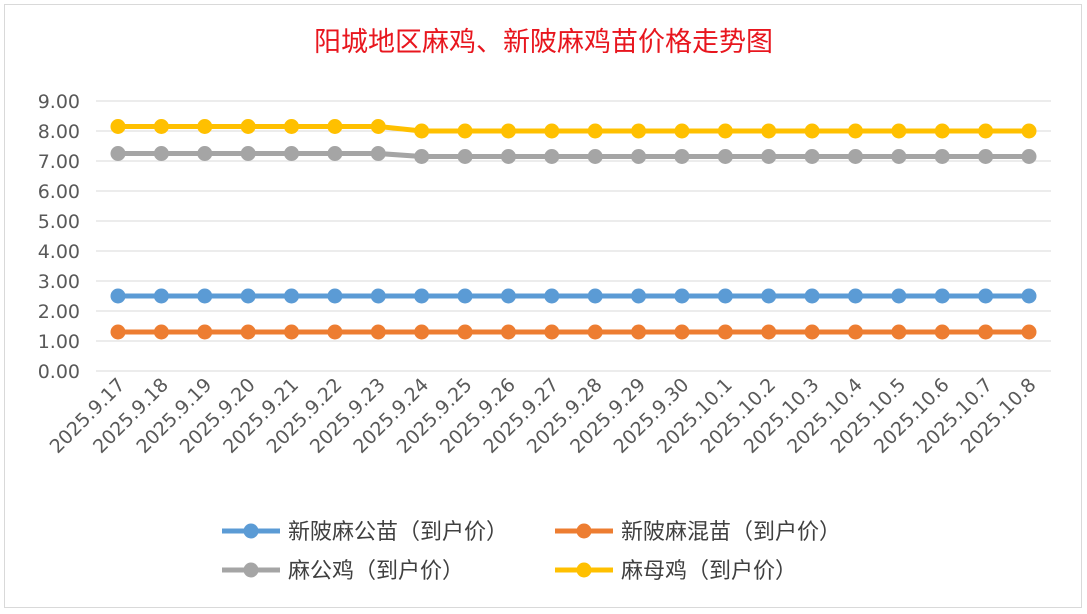 Image resolution: width=1087 pixels, height=614 pixels. I want to click on legend-label: 新陂麻公苗（到户价）, so click(398, 532).